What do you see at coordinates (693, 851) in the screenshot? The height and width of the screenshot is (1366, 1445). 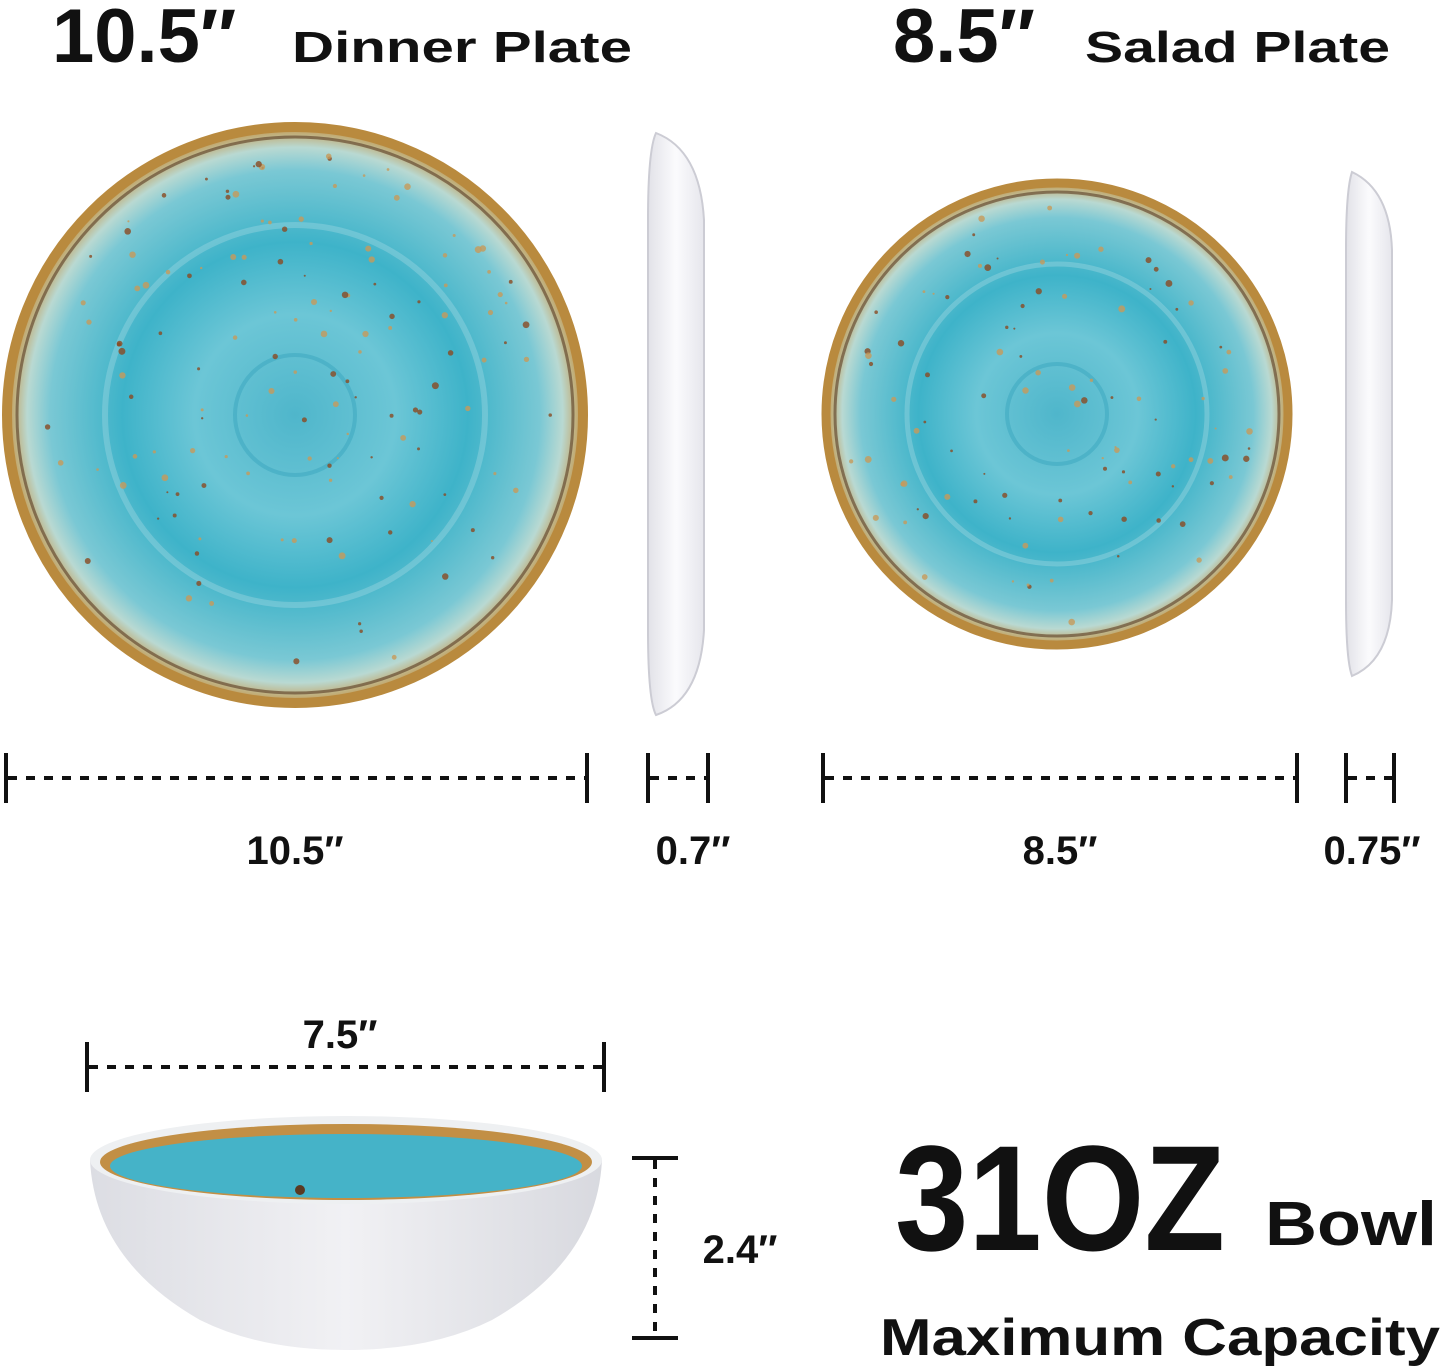 I see `dimension-label: 0.7″` at bounding box center [693, 851].